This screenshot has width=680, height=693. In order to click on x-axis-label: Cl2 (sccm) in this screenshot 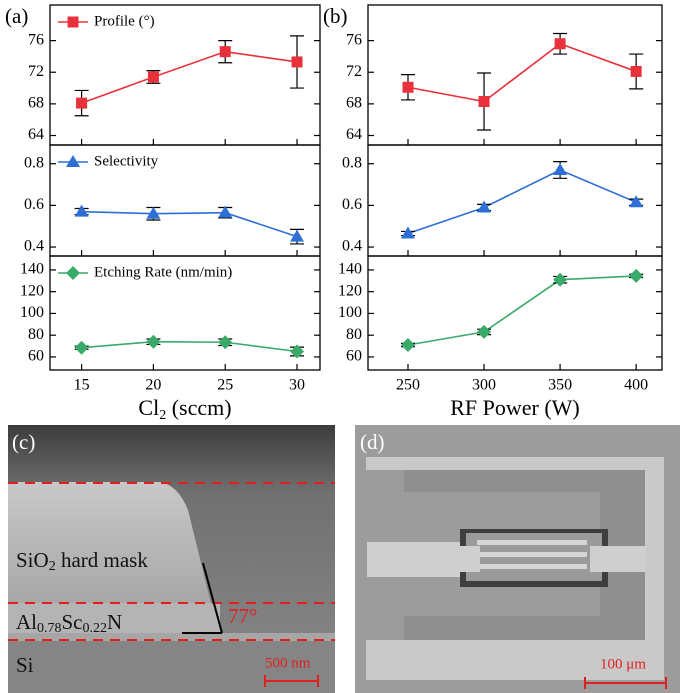, I will do `click(184, 409)`.